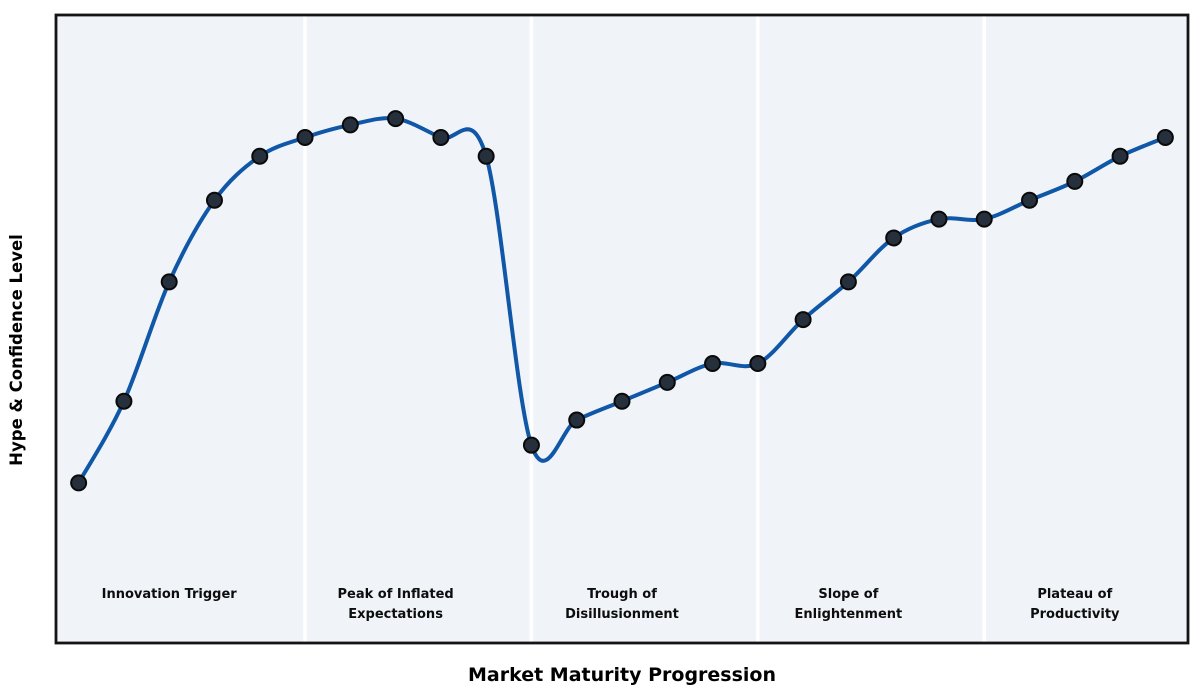 The height and width of the screenshot is (700, 1200). What do you see at coordinates (1075, 614) in the screenshot?
I see `phase-label-line: Productivity` at bounding box center [1075, 614].